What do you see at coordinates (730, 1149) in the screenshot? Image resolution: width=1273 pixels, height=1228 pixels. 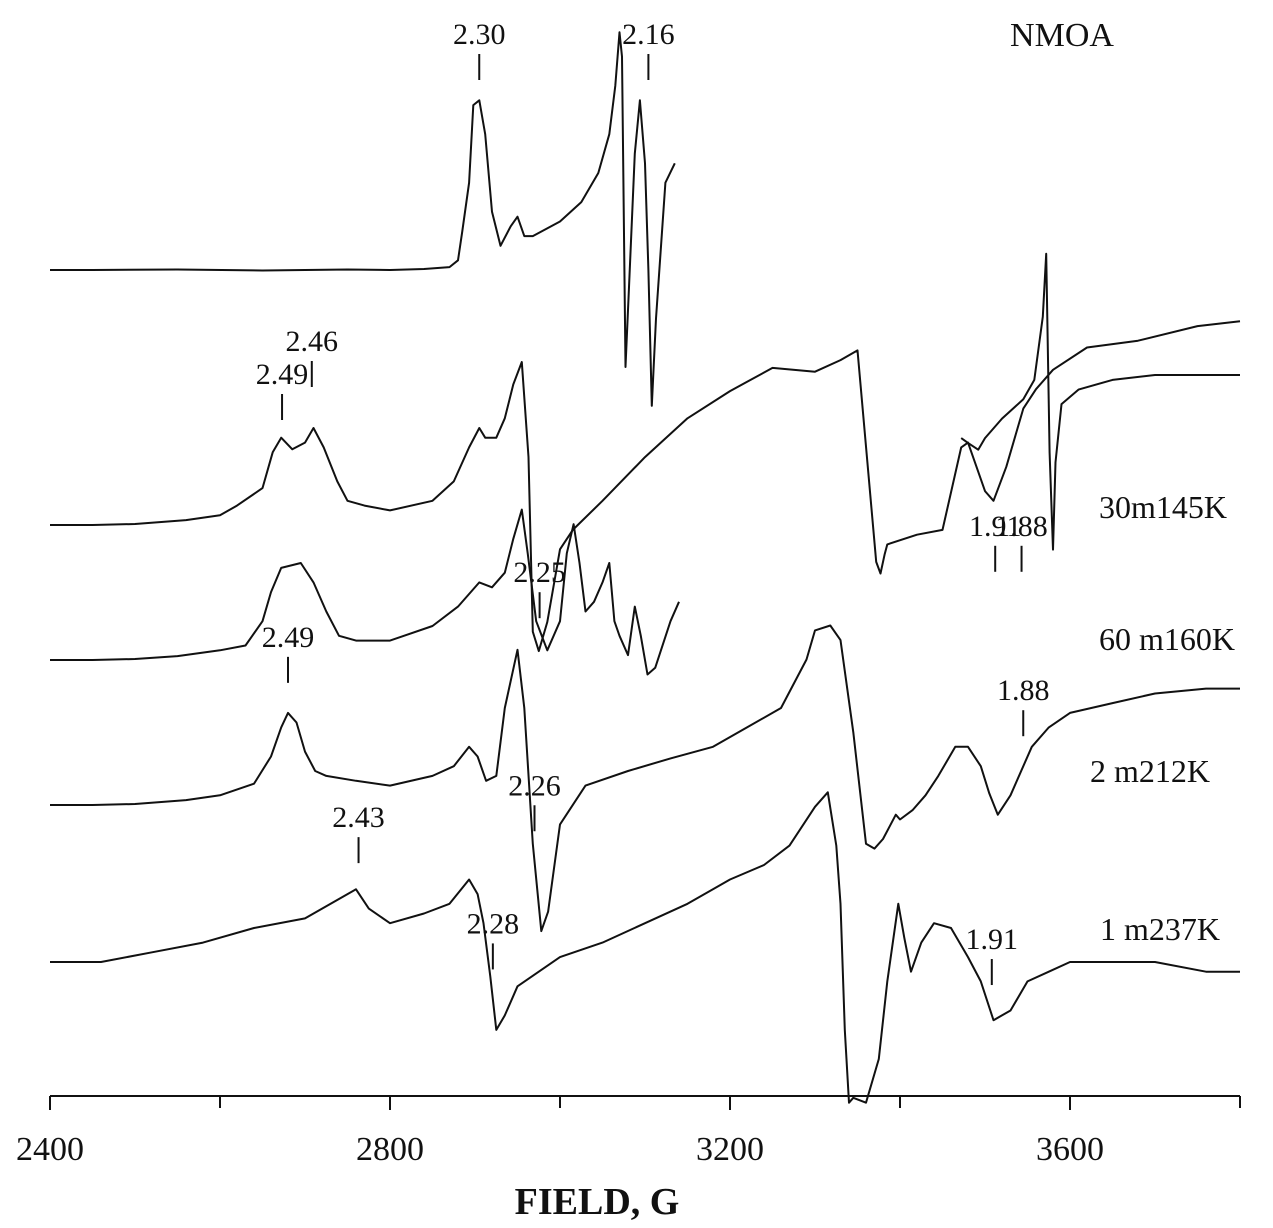 I see `x-tick-label: 3200` at bounding box center [730, 1149].